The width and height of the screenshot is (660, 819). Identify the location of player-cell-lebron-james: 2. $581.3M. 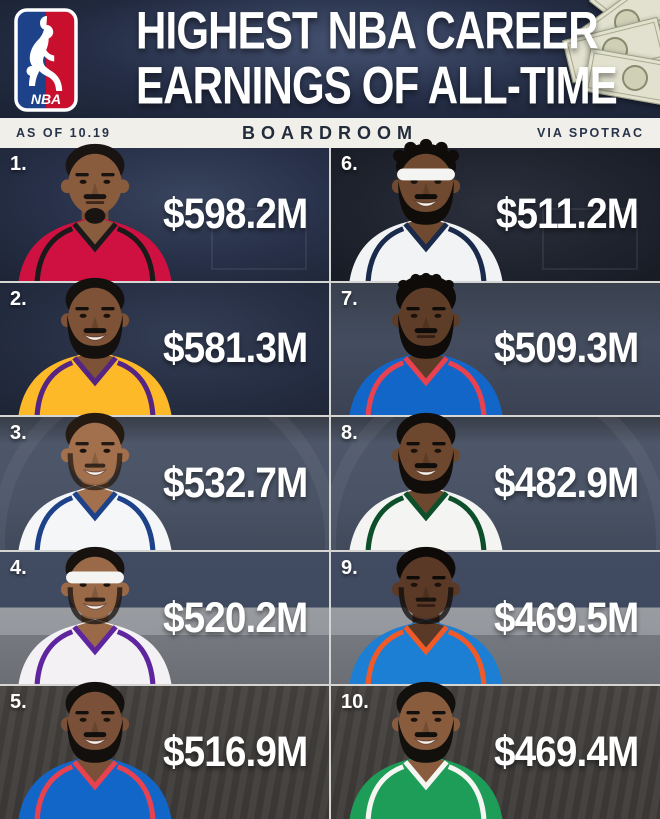
(164, 347).